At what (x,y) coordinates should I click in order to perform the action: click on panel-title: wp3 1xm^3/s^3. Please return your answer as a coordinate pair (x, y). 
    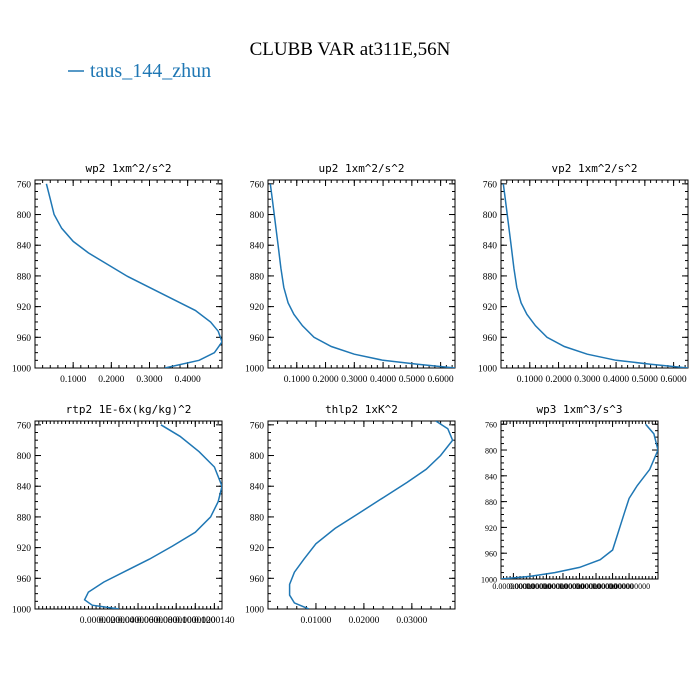
    Looking at the image, I should click on (579, 409).